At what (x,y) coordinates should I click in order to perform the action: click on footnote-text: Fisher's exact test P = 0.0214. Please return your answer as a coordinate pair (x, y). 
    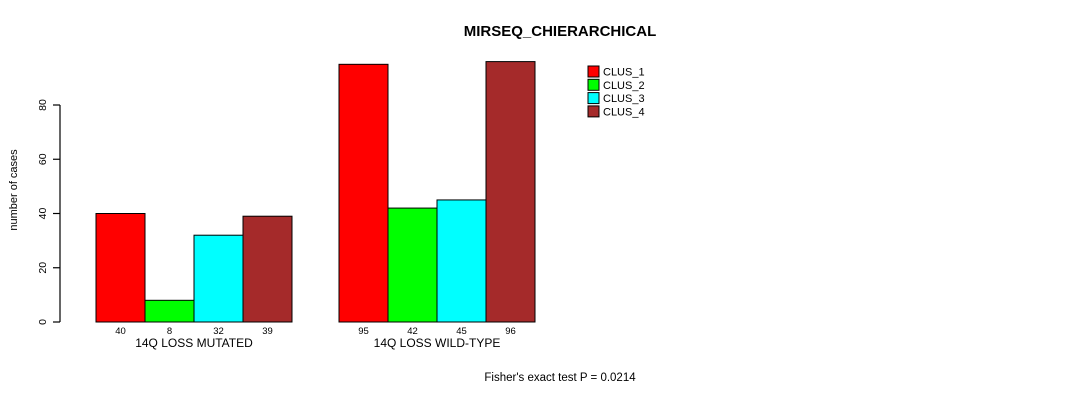
    Looking at the image, I should click on (560, 378).